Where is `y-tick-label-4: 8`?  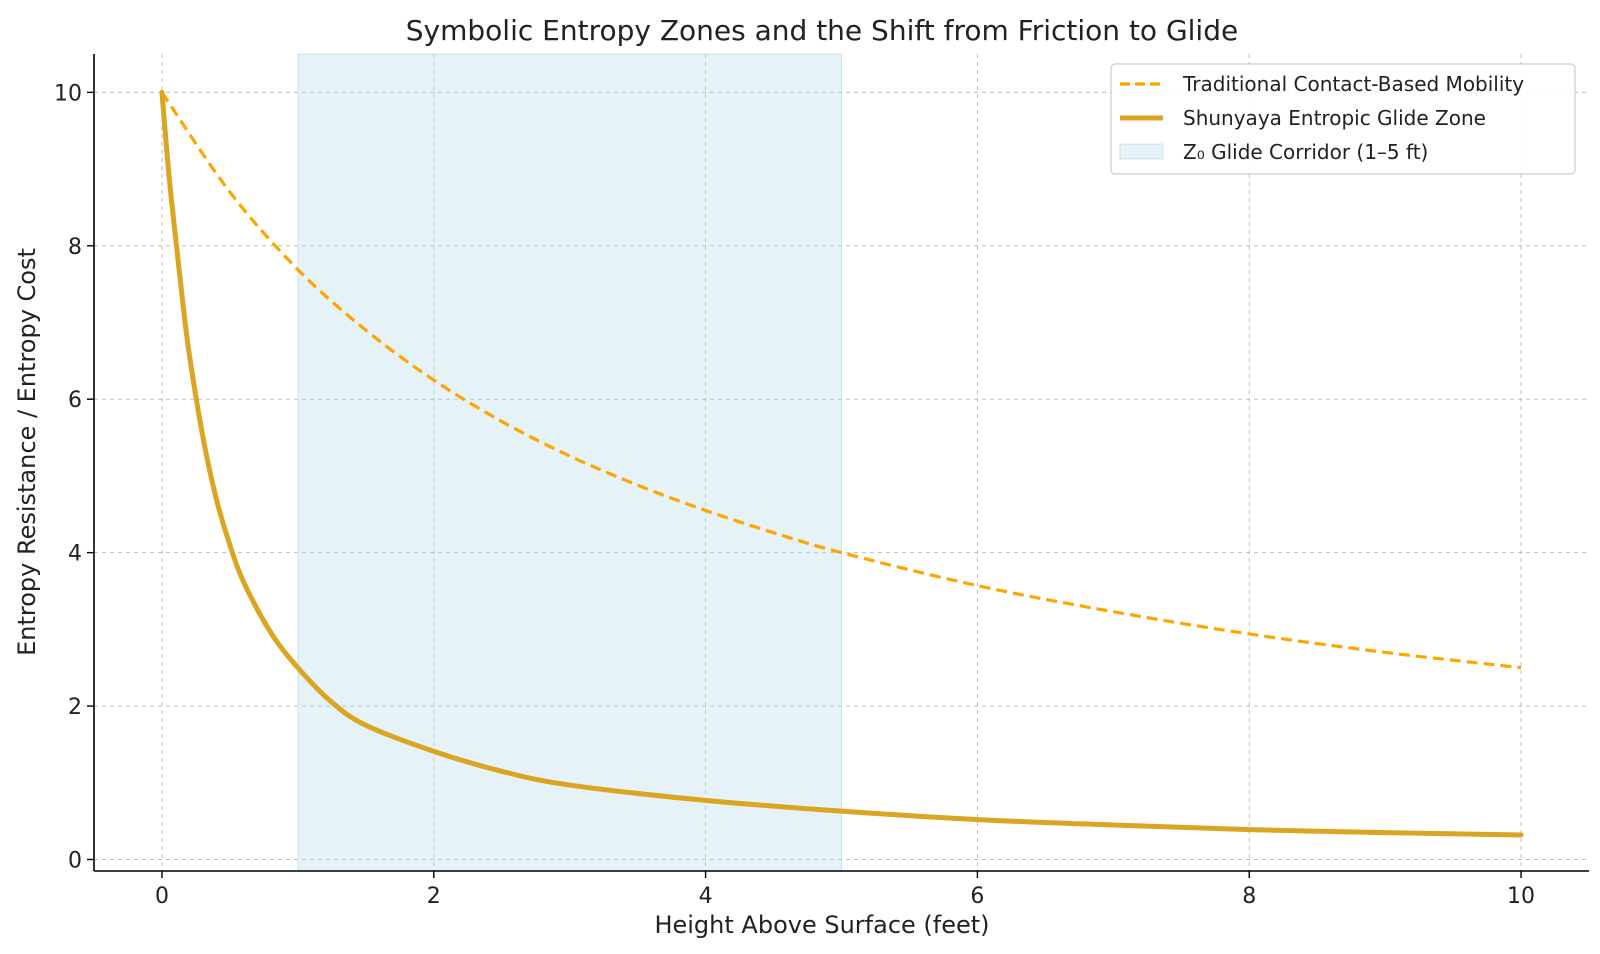 y-tick-label-4: 8 is located at coordinates (75, 247).